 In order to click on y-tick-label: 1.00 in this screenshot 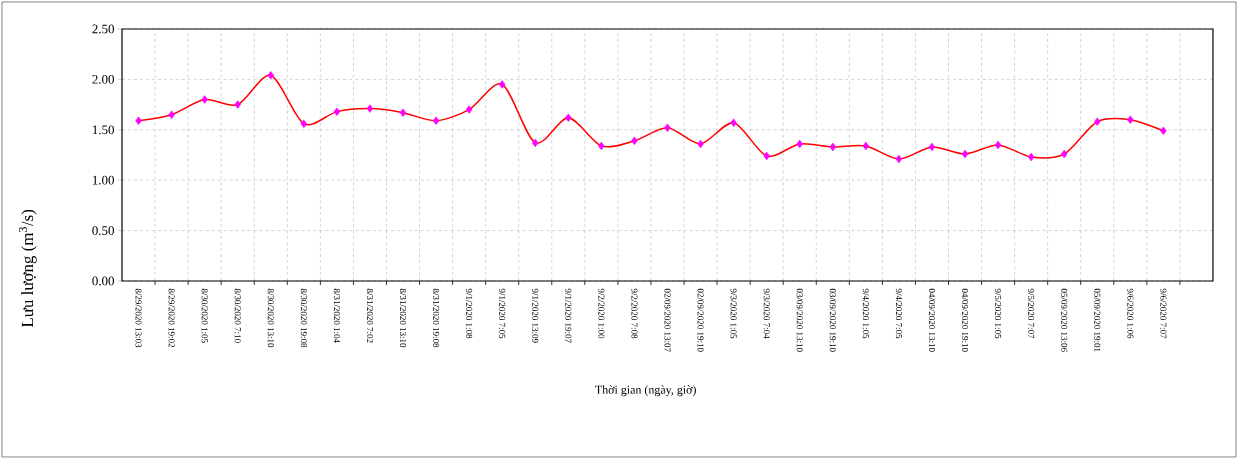, I will do `click(103, 180)`.